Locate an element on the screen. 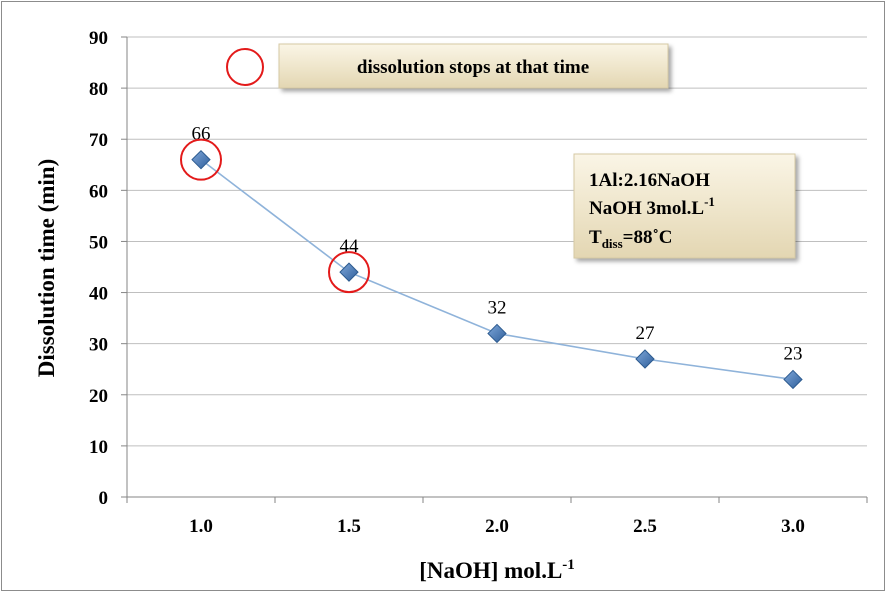 This screenshot has width=886, height=592. x-tick-label: 2.0 is located at coordinates (497, 526).